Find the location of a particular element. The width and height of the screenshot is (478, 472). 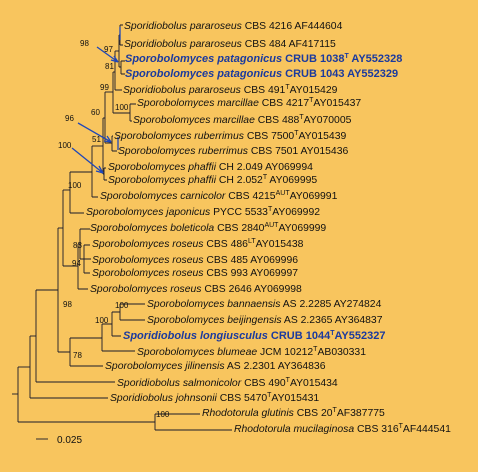

bootstrap-value: 96 is located at coordinates (69, 118).